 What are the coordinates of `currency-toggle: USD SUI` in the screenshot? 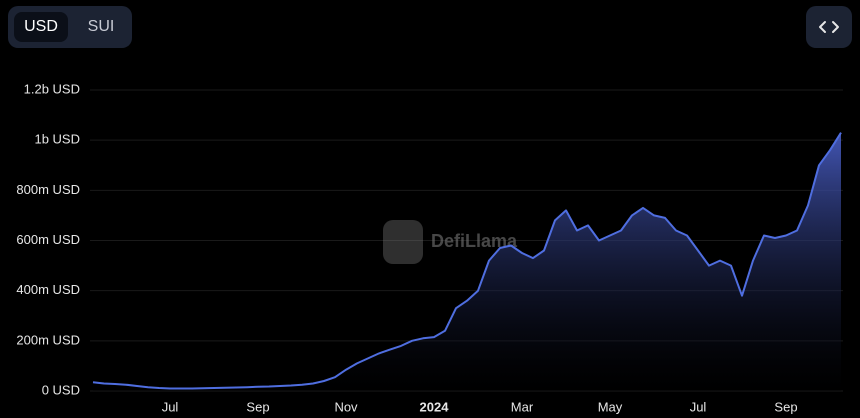 It's located at (70, 27).